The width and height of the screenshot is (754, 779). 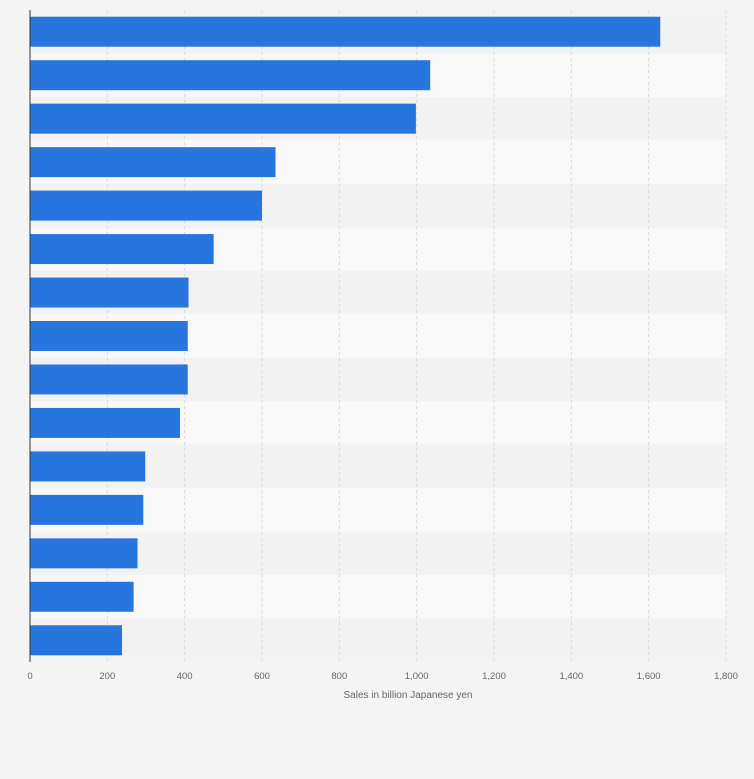 I want to click on x-tick-label: 200, so click(x=107, y=676).